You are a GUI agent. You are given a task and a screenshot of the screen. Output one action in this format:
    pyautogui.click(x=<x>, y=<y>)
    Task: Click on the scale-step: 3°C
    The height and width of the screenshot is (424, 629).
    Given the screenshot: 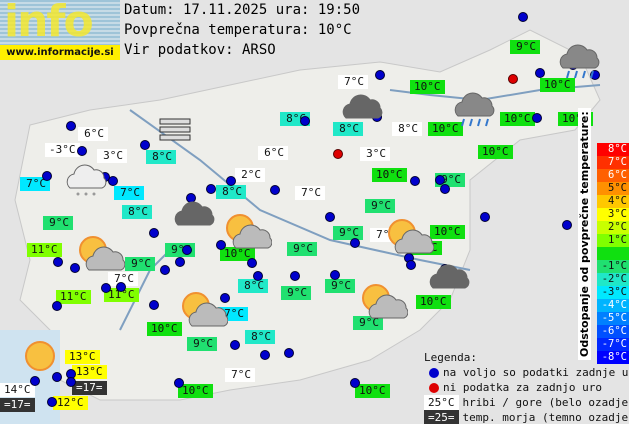 What is the action you would take?
    pyautogui.click(x=613, y=214)
    